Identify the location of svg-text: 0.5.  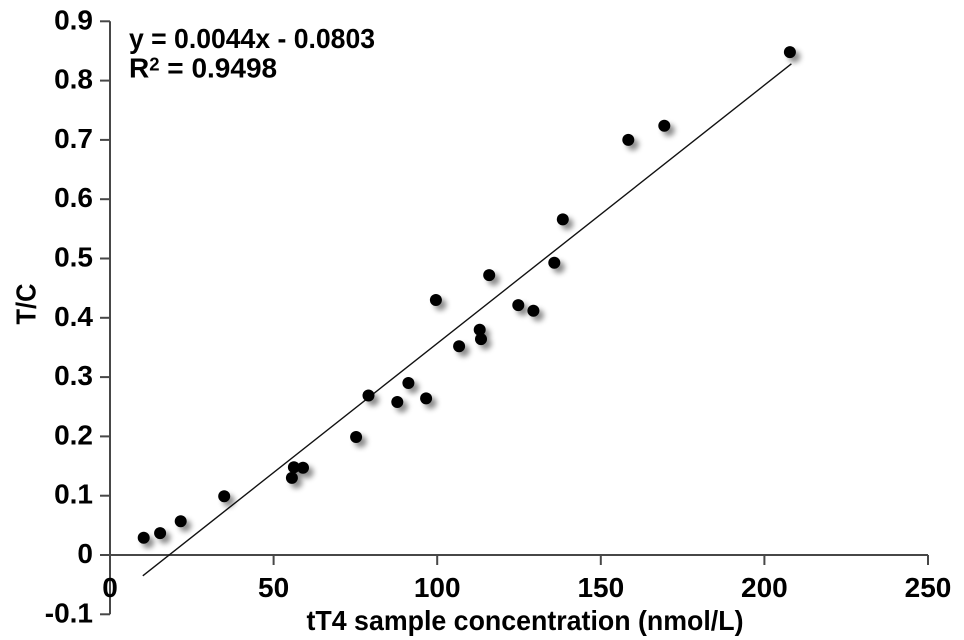
(73, 257).